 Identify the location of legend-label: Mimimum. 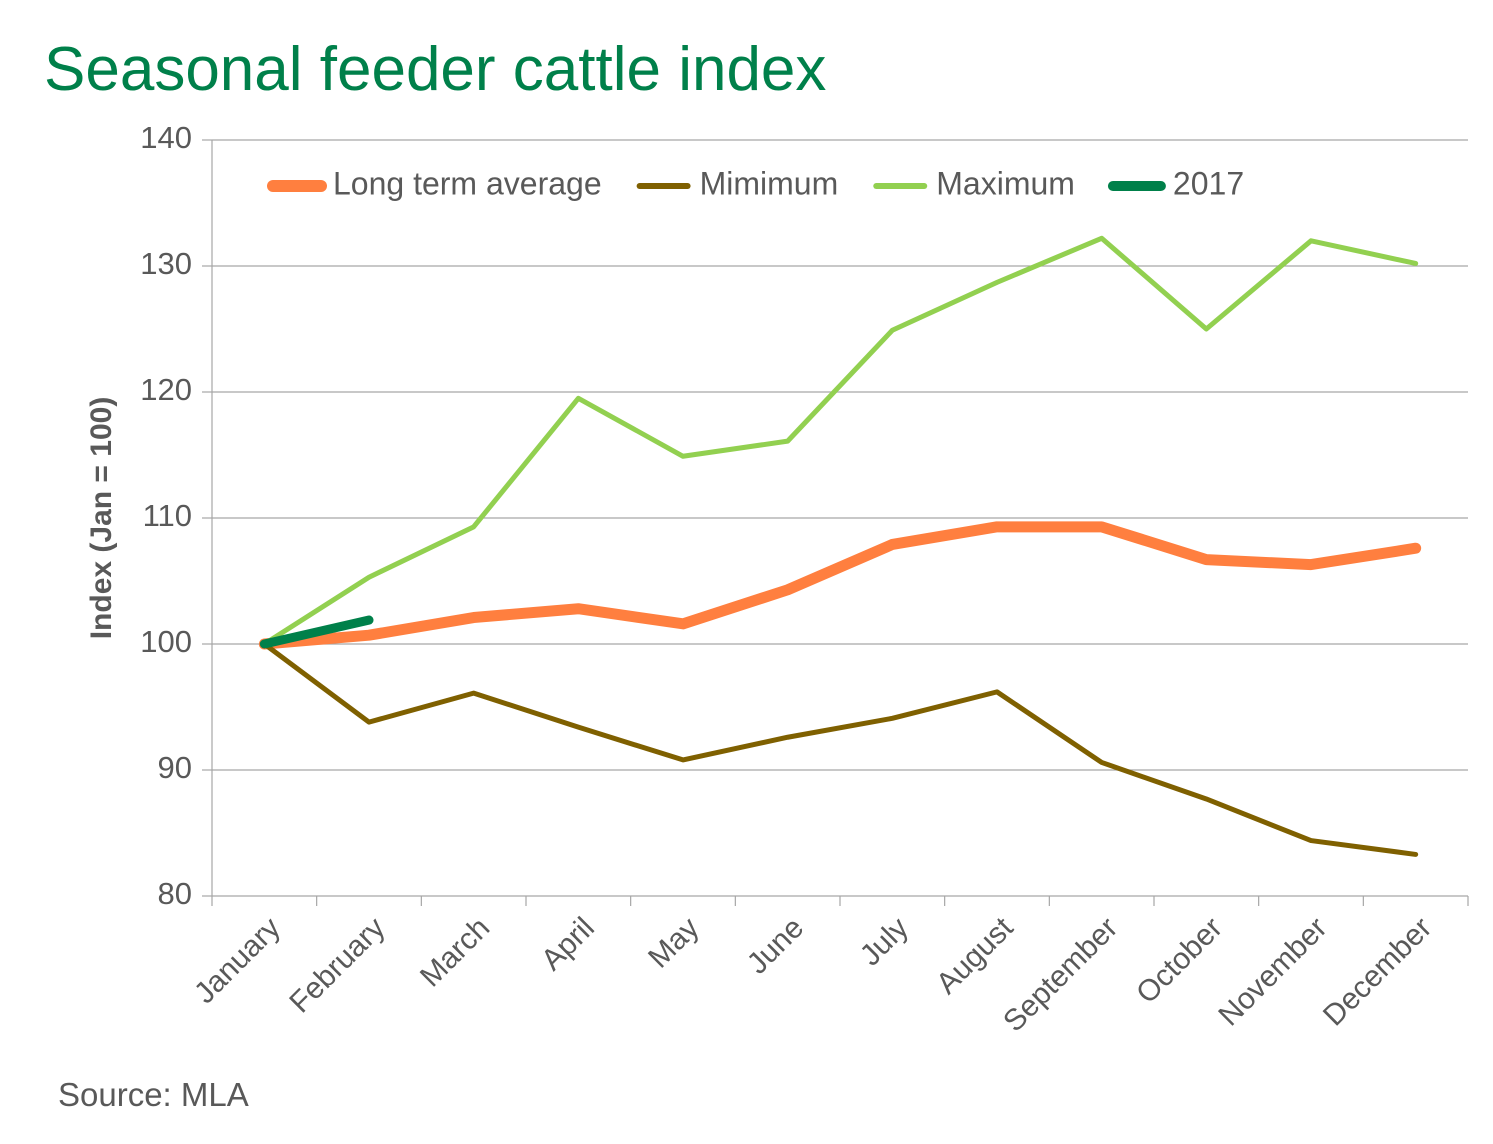
(769, 183).